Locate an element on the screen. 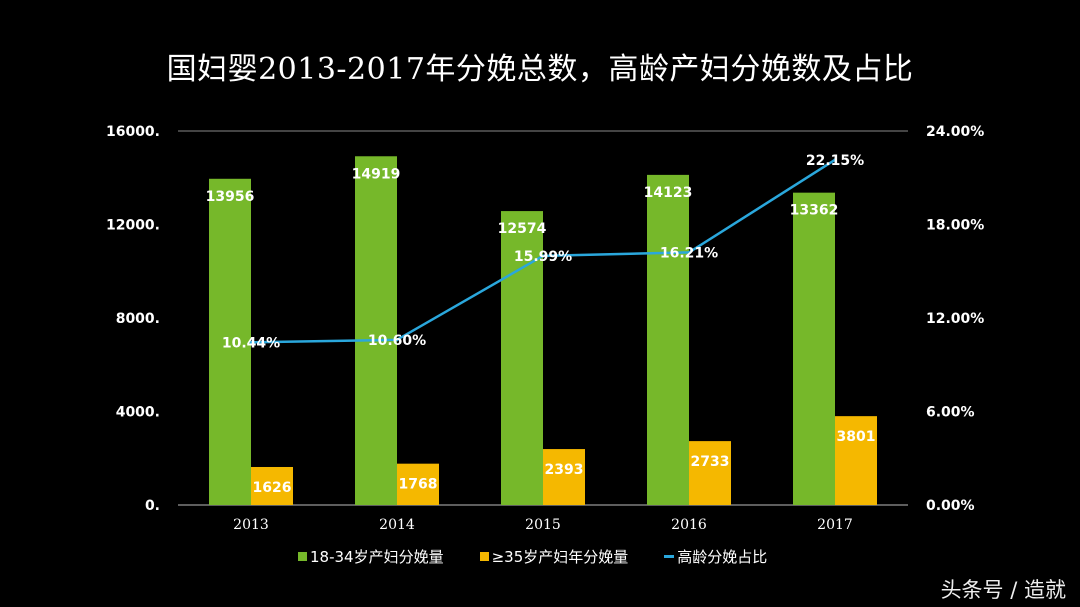 The image size is (1080, 607). y2-tick-label: 12.00% is located at coordinates (955, 319).